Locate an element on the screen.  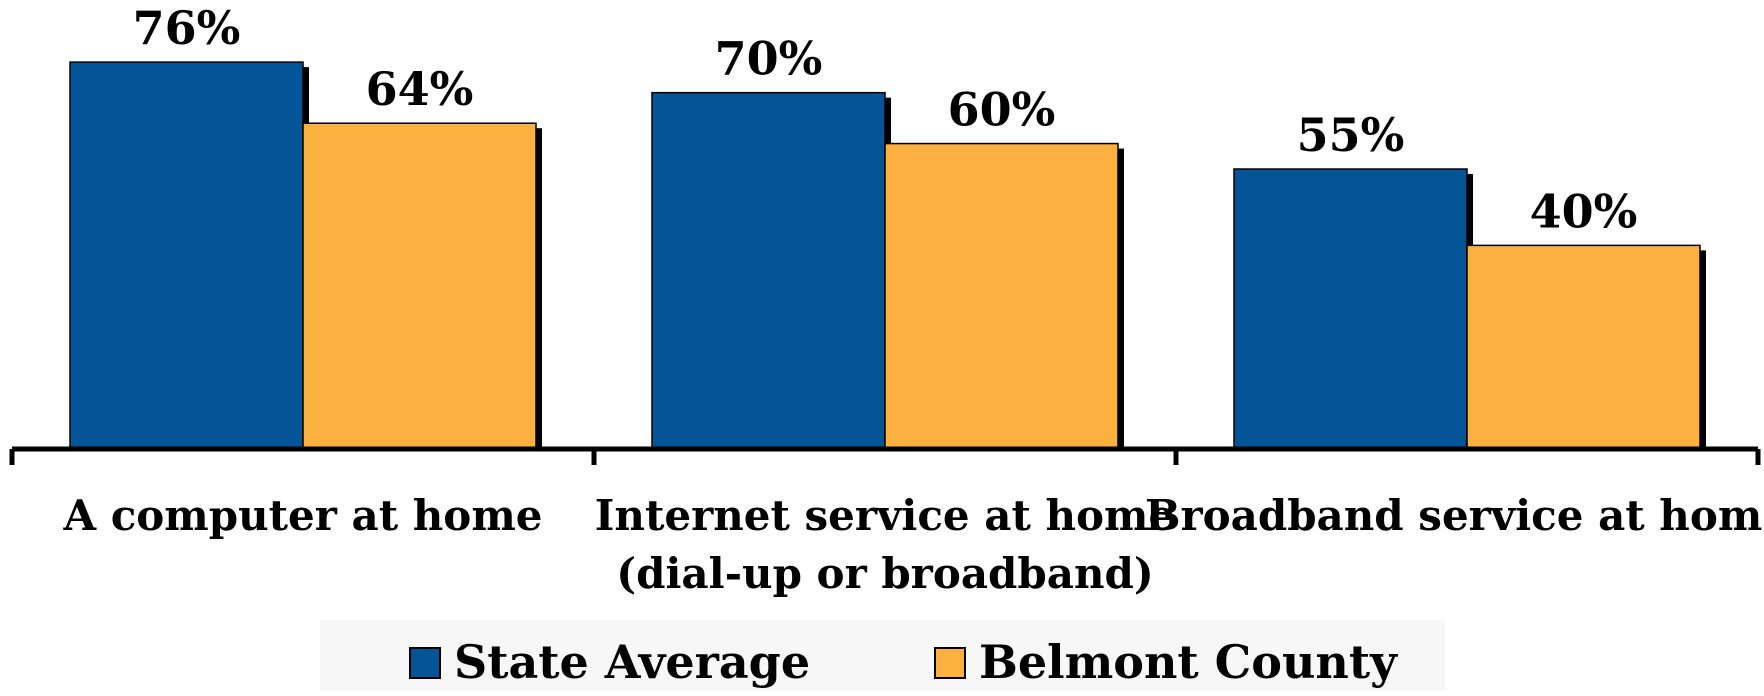
x-axis is located at coordinates (885, 455).